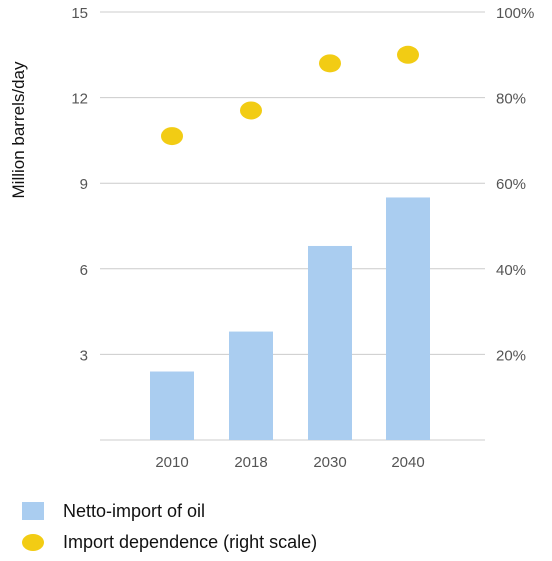  What do you see at coordinates (282, 511) in the screenshot?
I see `legend-item-netto-import: Netto-import of oil` at bounding box center [282, 511].